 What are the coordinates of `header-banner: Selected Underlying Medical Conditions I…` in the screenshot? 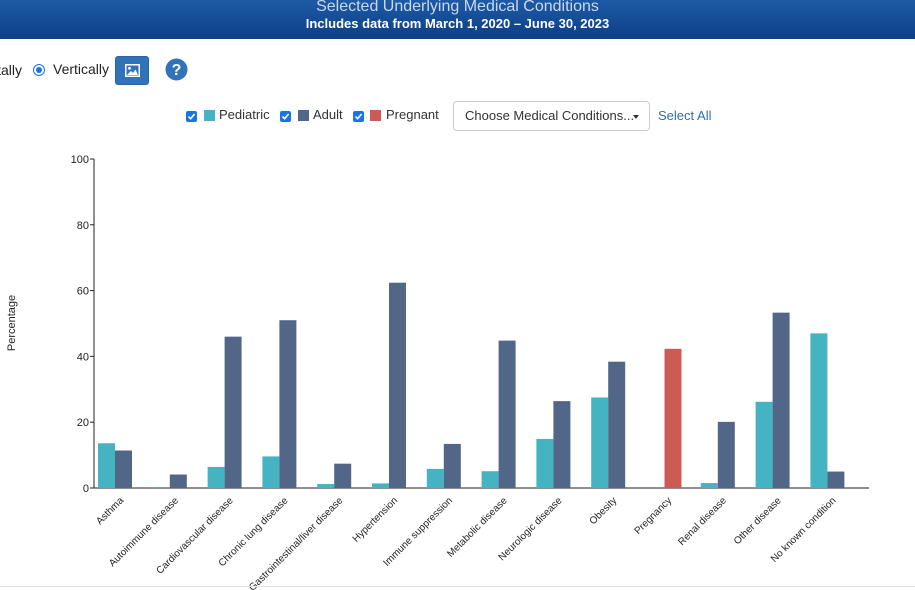 It's located at (457, 19).